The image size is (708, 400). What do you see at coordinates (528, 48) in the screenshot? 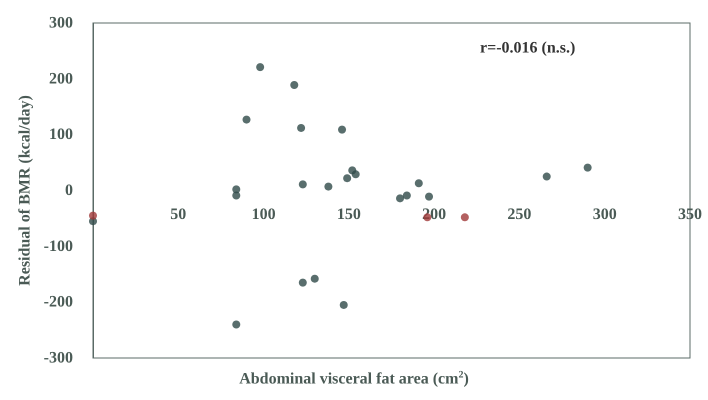
I see `annotation: r=-0.016 (n.s.)` at bounding box center [528, 48].